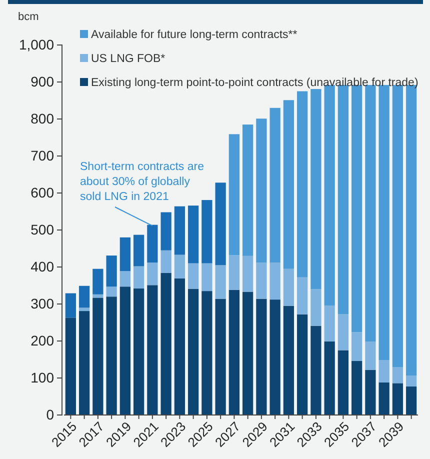 The height and width of the screenshot is (459, 430). Describe the element at coordinates (42, 340) in the screenshot. I see `y-tick-label: 200` at that location.